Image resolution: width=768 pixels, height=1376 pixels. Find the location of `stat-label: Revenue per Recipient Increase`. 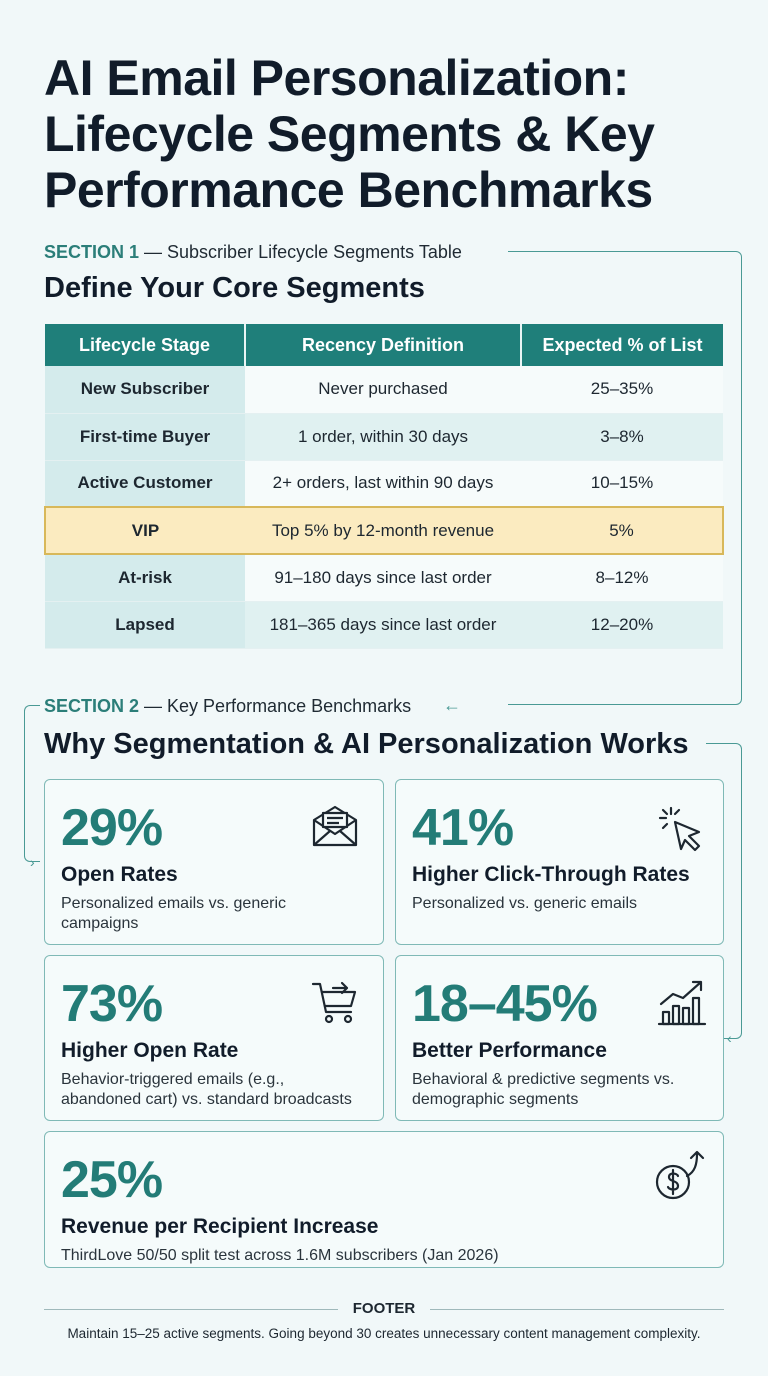

stat-label: Revenue per Recipient Increase is located at coordinates (220, 1226).